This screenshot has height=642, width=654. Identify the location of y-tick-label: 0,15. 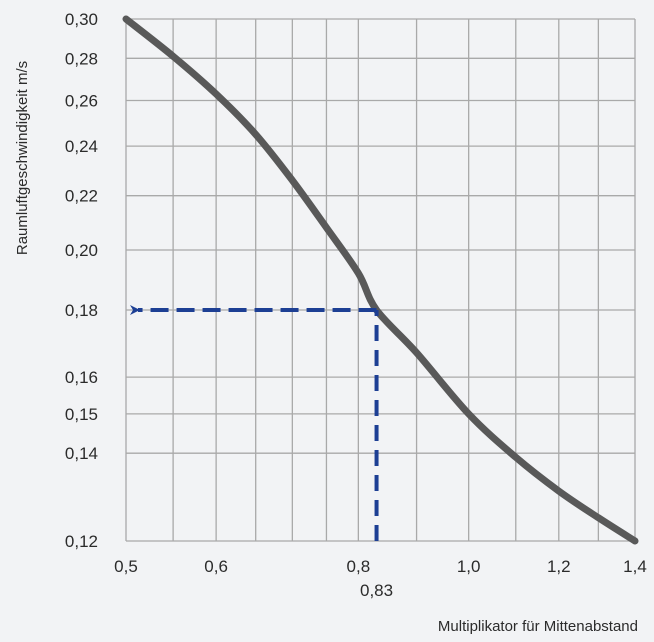
(81, 414).